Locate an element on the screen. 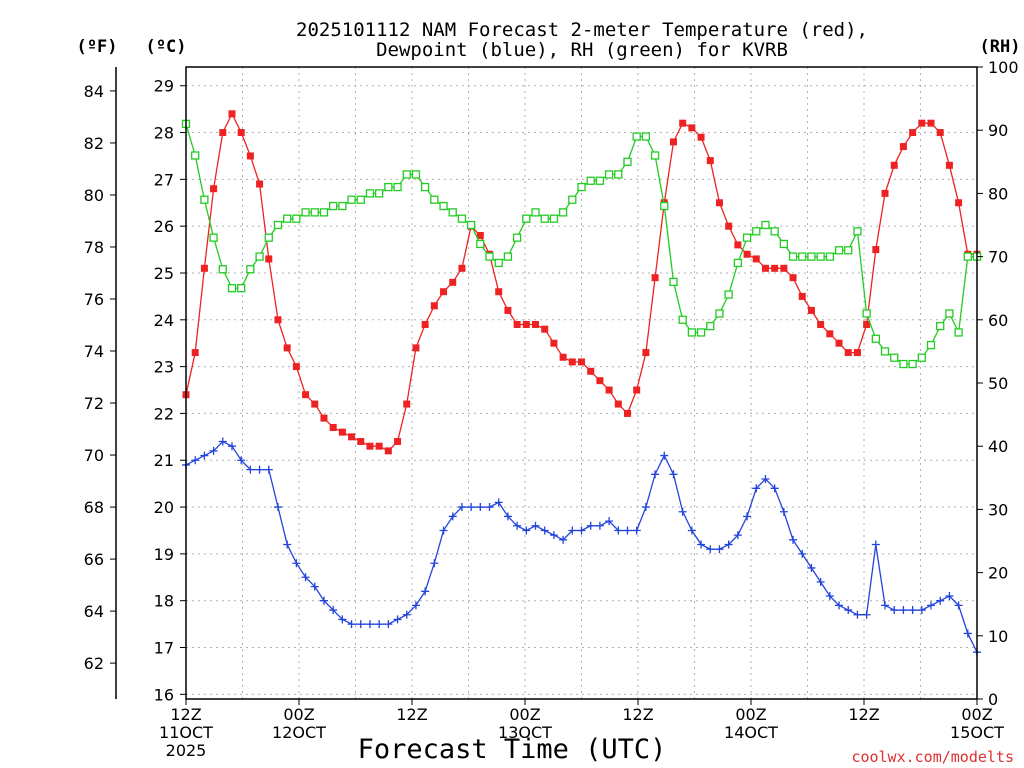 The height and width of the screenshot is (768, 1024). celsius-tick-label: 26 is located at coordinates (164, 226).